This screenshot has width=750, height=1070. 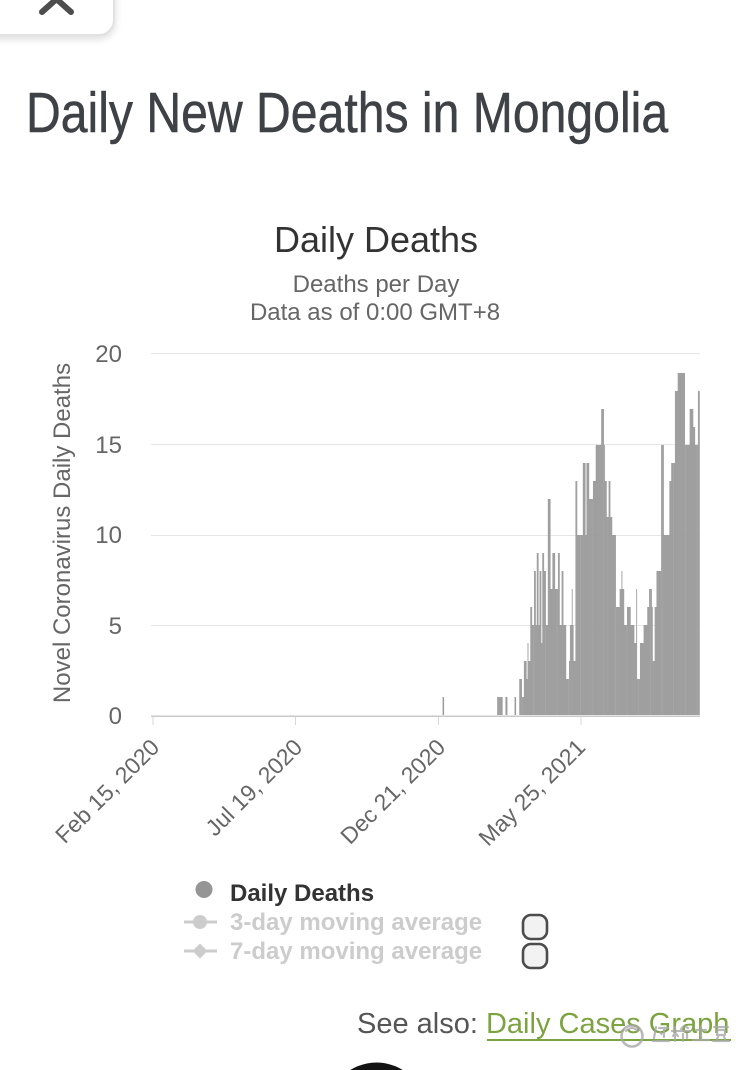 I want to click on svg-text: 20, so click(x=108, y=354).